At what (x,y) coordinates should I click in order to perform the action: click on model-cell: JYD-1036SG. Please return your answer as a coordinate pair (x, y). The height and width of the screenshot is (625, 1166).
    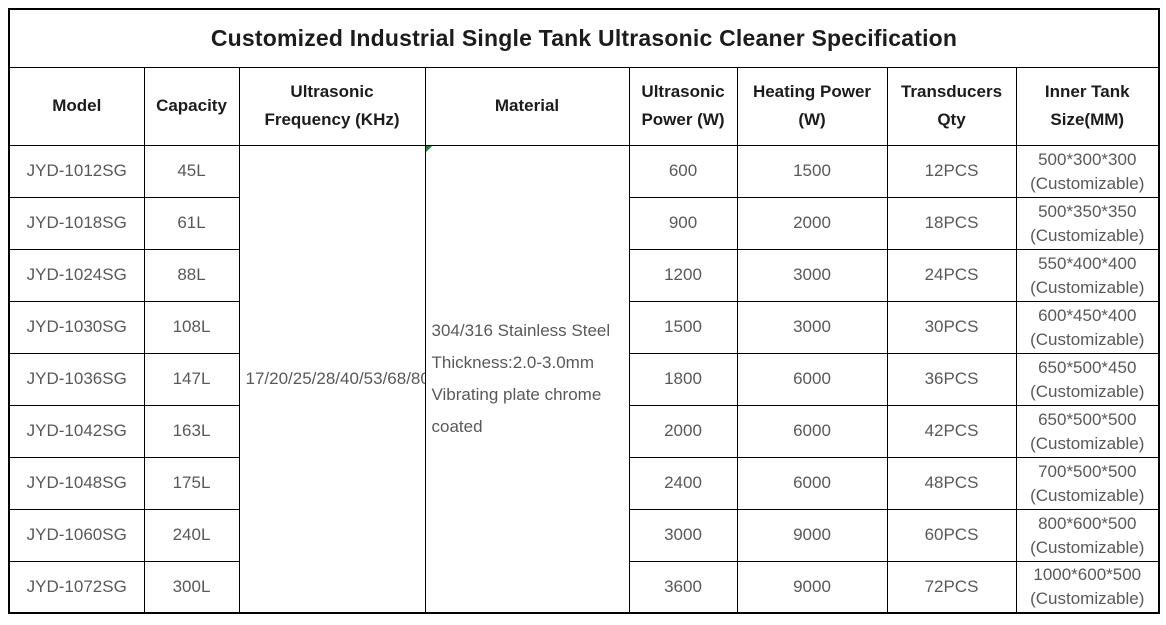
    Looking at the image, I should click on (76, 379).